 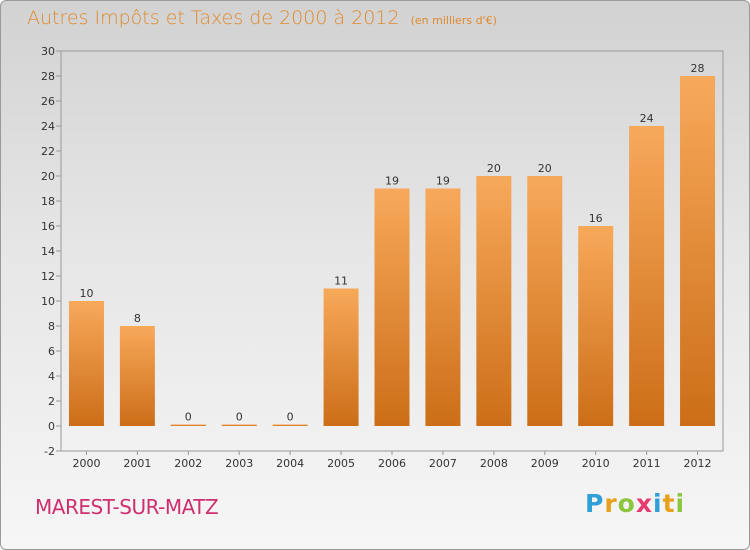 What do you see at coordinates (48, 101) in the screenshot?
I see `y-tick-label: 26` at bounding box center [48, 101].